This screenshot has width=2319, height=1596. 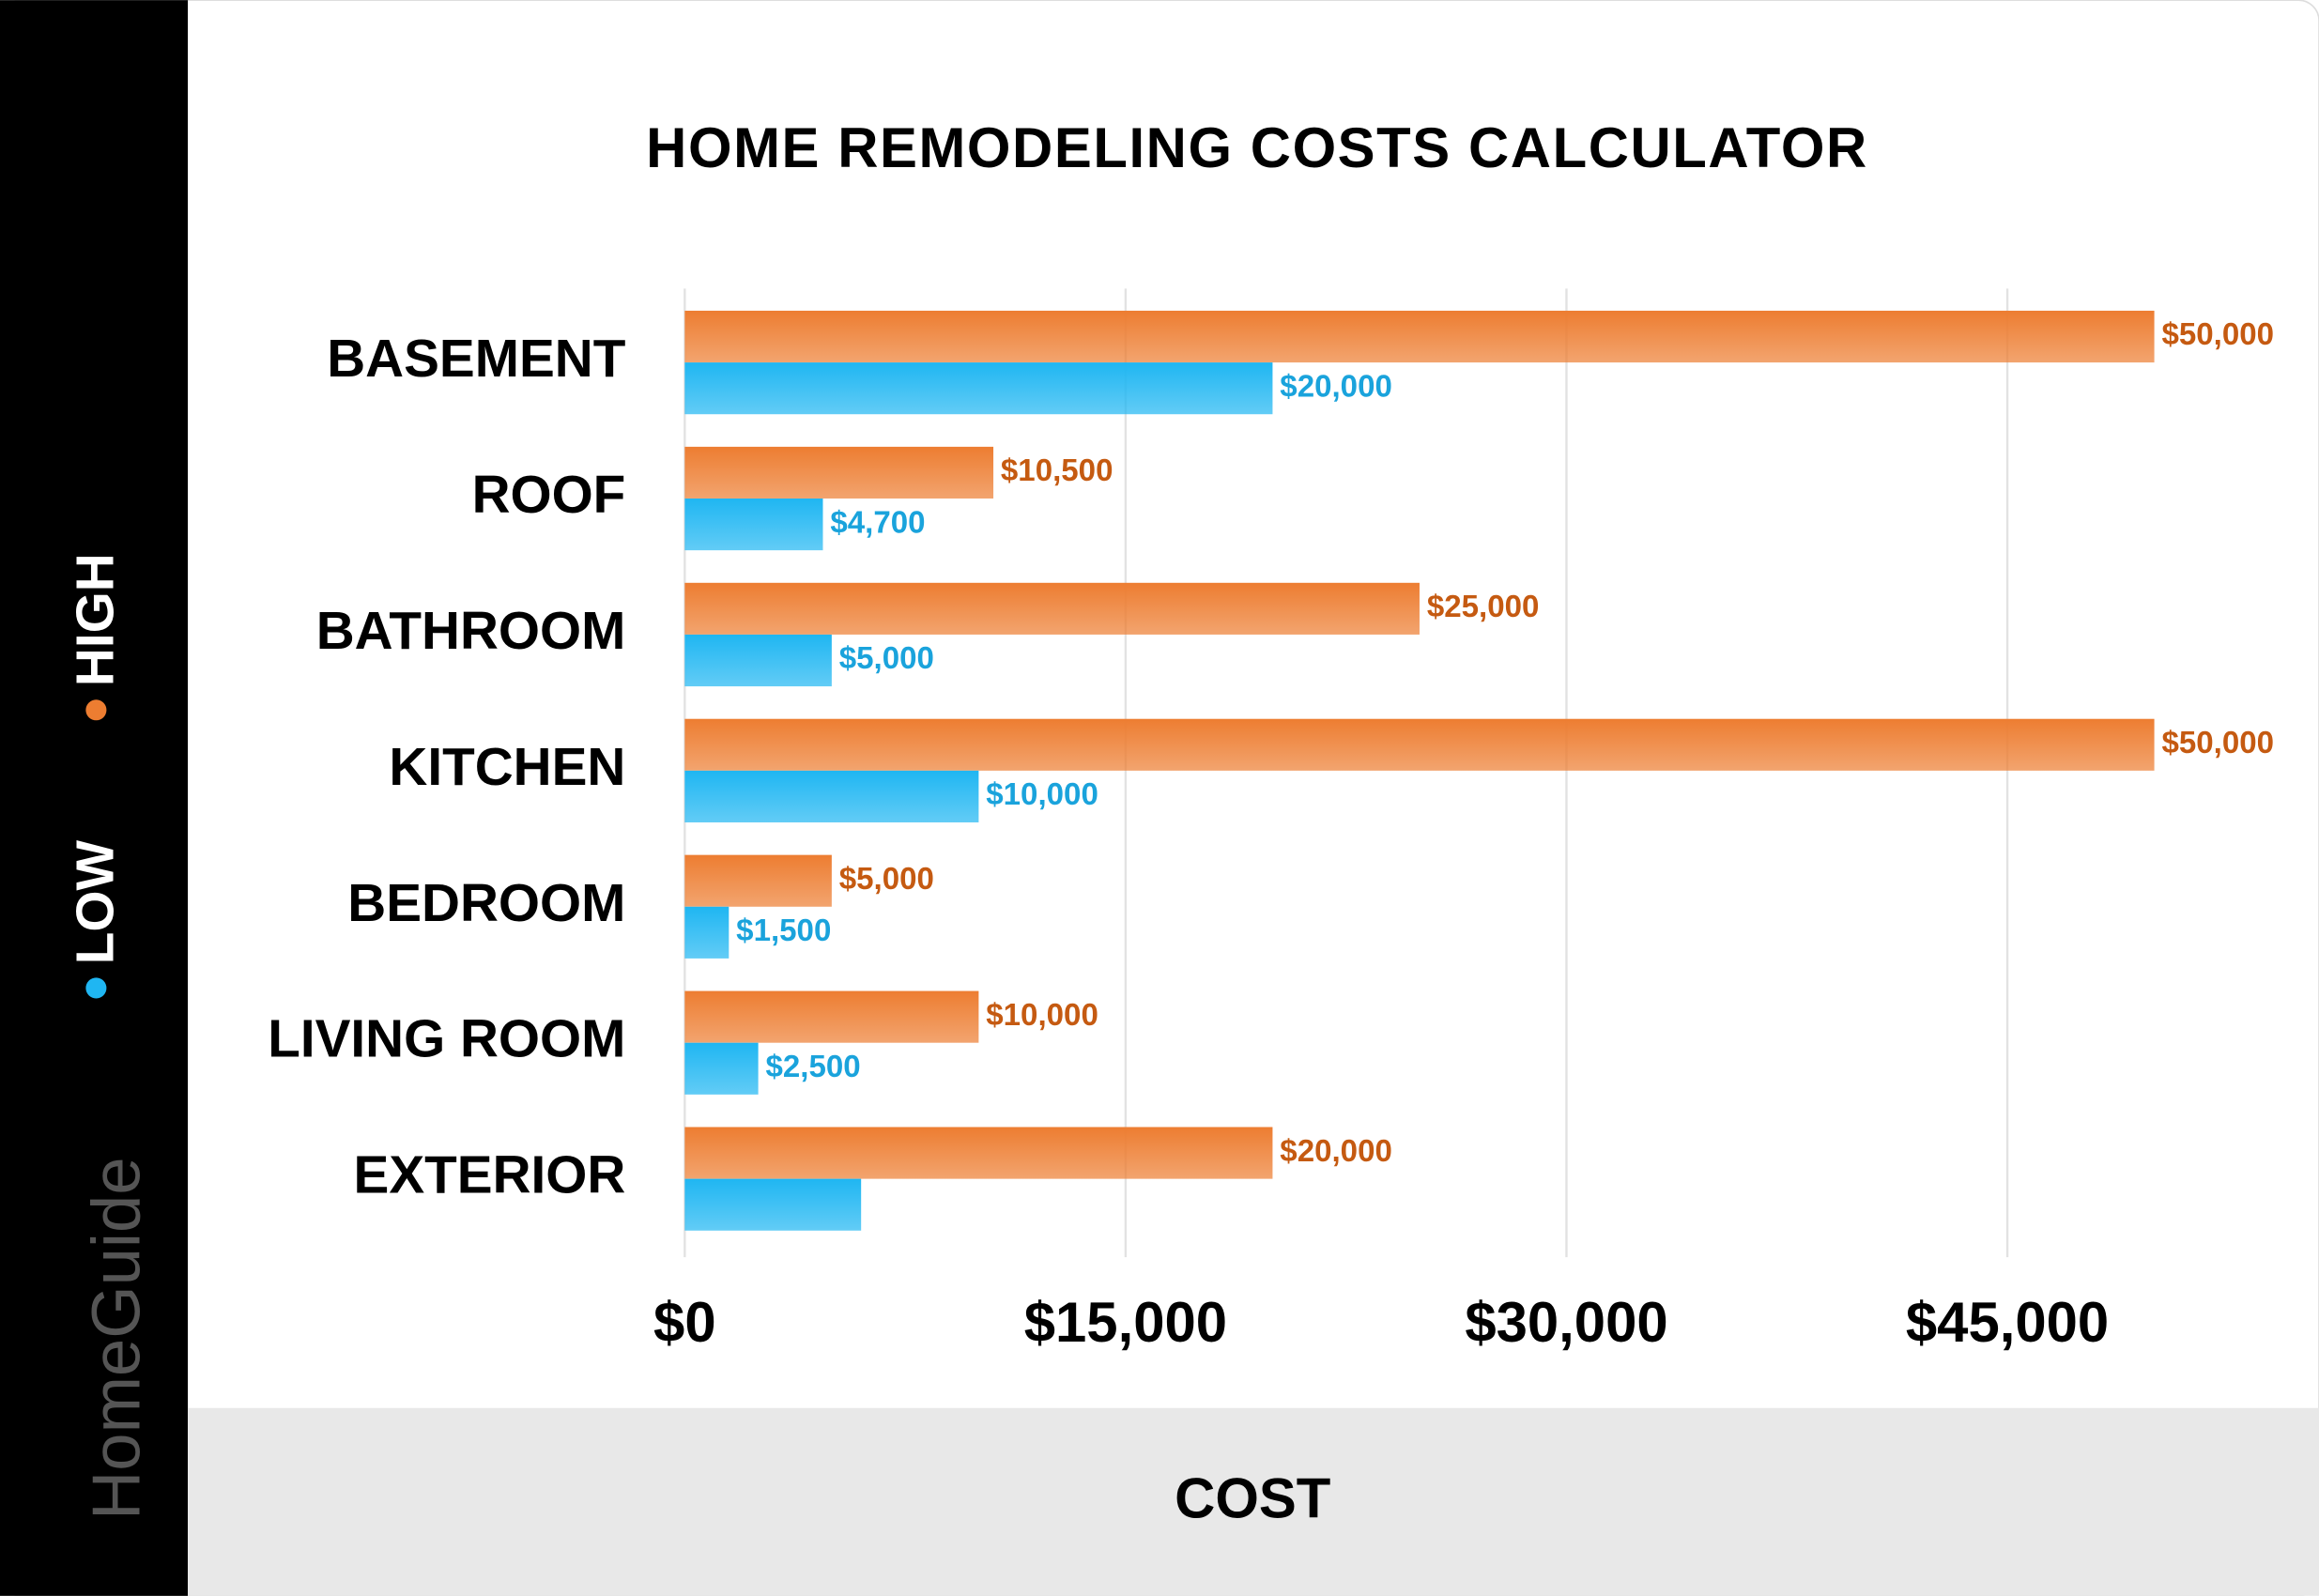 What do you see at coordinates (486, 904) in the screenshot?
I see `y-tick-label: BEDROOM` at bounding box center [486, 904].